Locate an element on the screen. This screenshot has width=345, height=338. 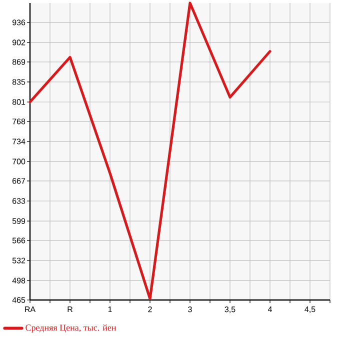
x-tick-label: 3 is located at coordinates (190, 309).